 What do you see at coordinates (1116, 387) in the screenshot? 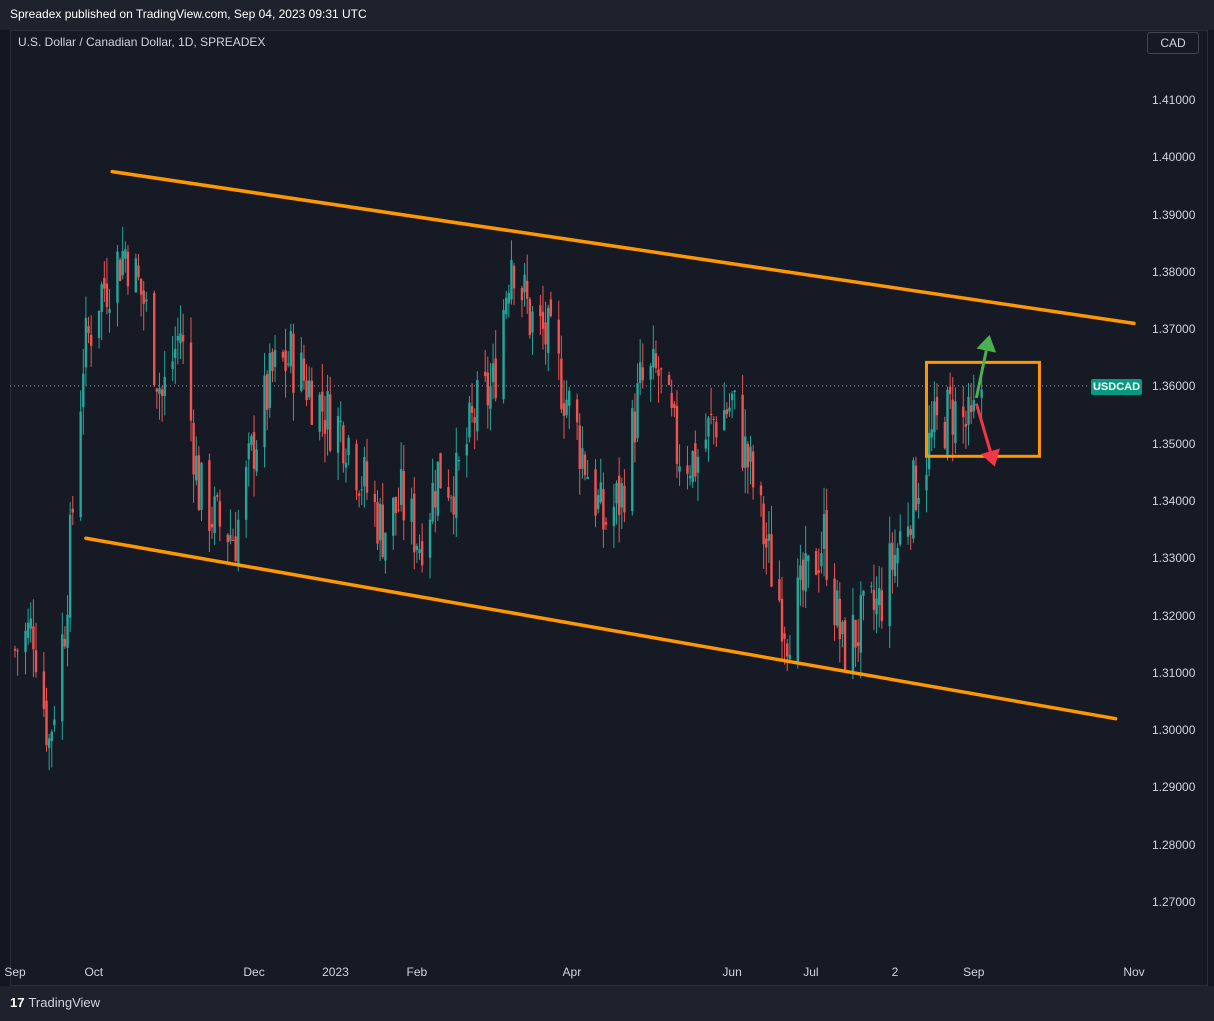
I see `usdcad-price-badge: USDCAD` at bounding box center [1116, 387].